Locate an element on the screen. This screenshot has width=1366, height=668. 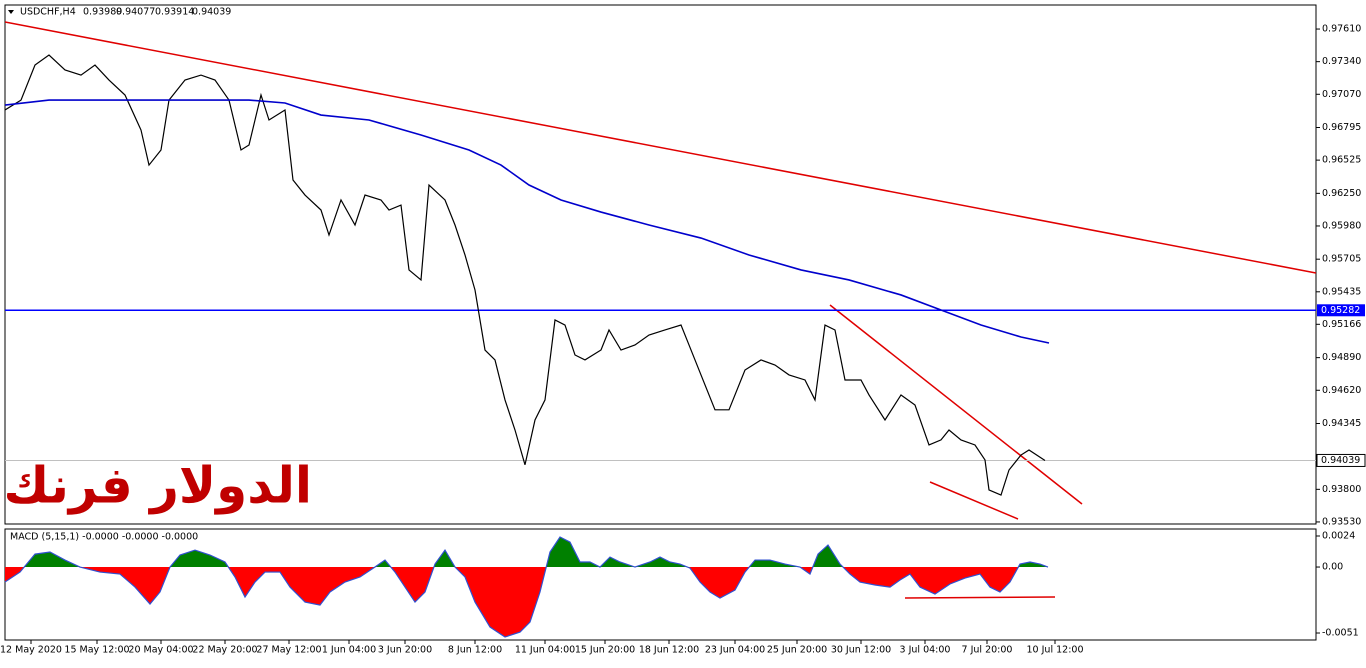
x-tick-label: 8 Jun 12:00 is located at coordinates (475, 650).